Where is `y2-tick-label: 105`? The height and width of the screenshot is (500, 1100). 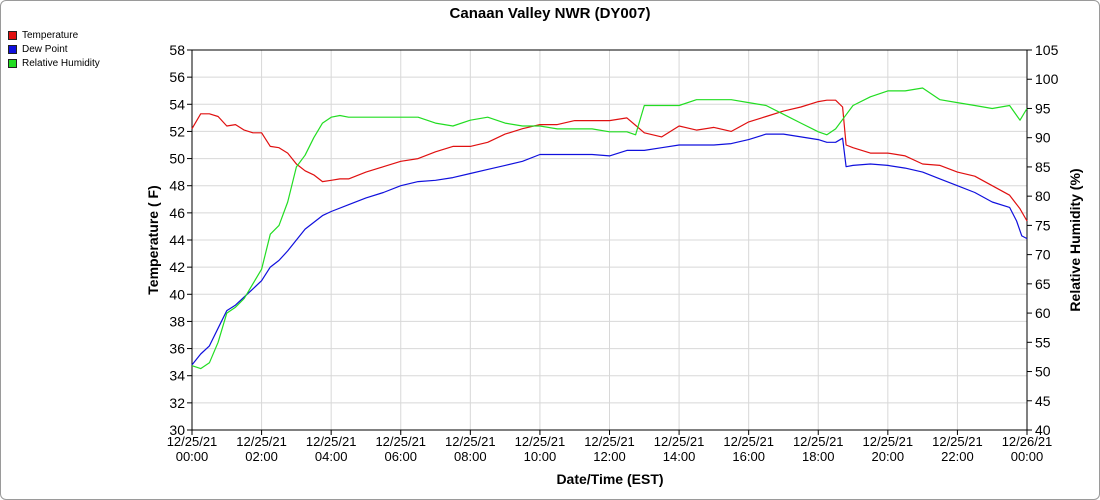 y2-tick-label: 105 is located at coordinates (1047, 50).